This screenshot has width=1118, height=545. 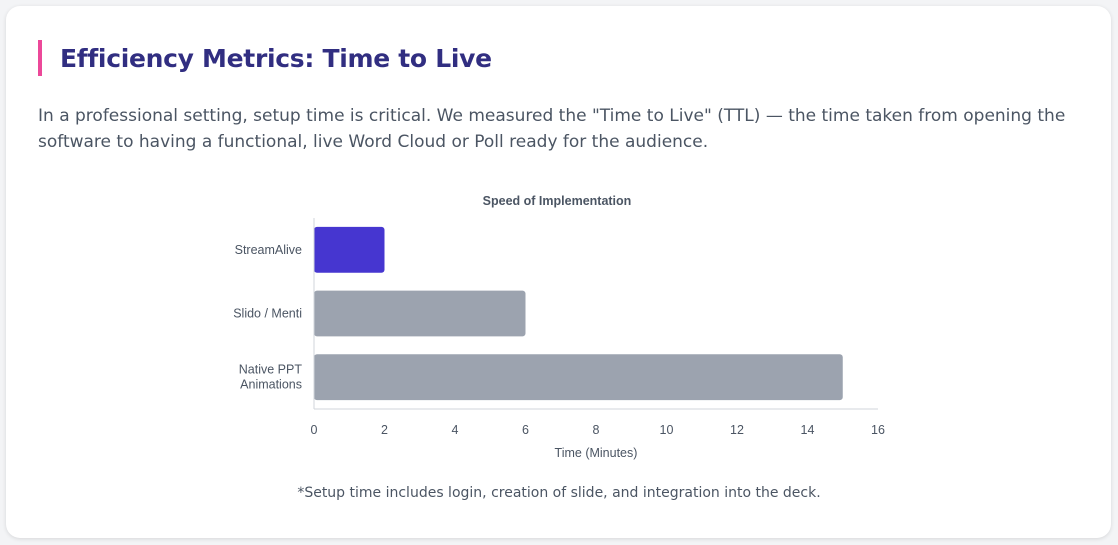 I want to click on category-label-line: Slido / Menti, so click(x=267, y=314).